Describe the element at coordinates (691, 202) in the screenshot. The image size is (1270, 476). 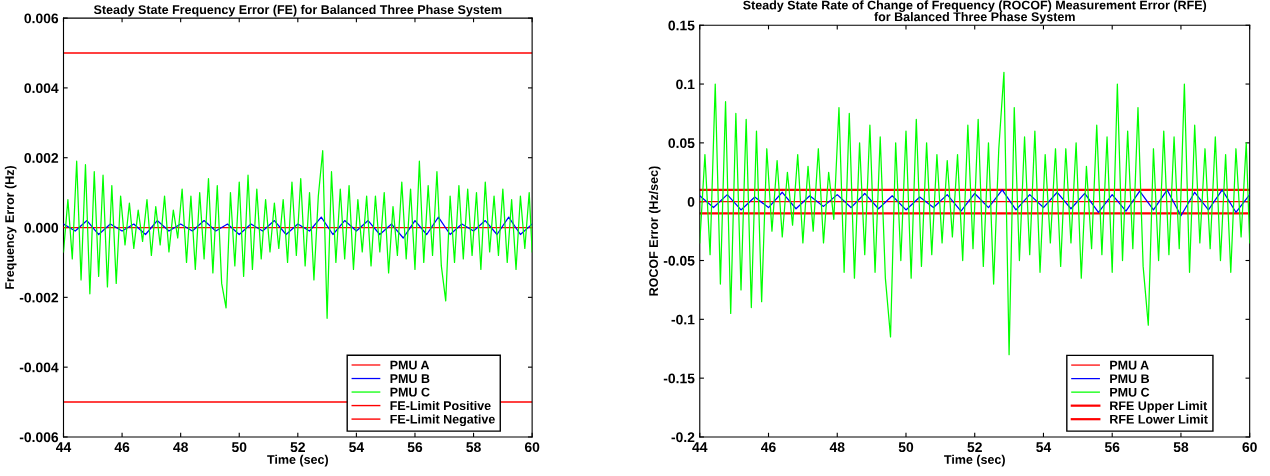
I see `y-tick-label: 0` at that location.